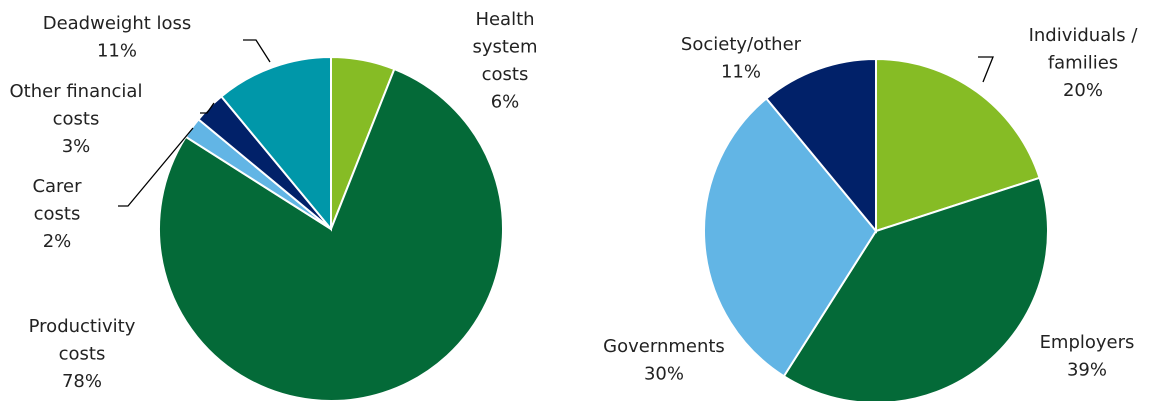 The image size is (1160, 401). Describe the element at coordinates (664, 346) in the screenshot. I see `slice-label: Governments` at that location.